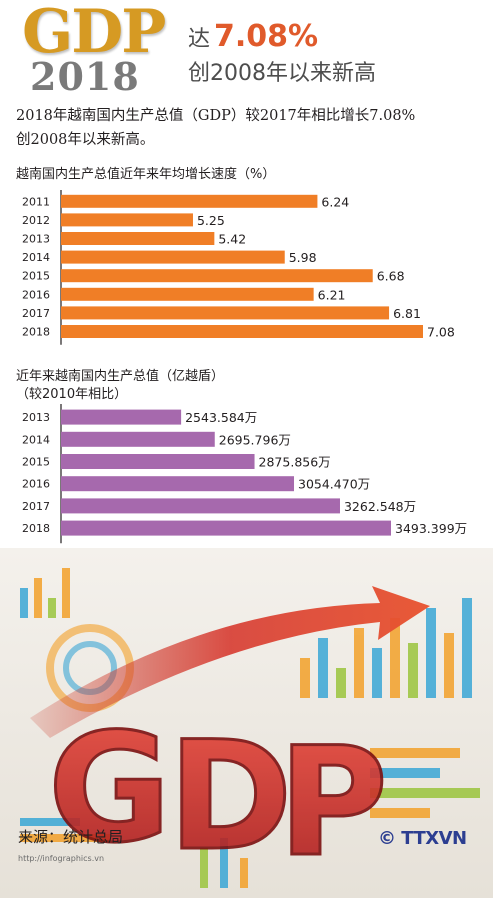 This screenshot has width=493, height=898. I want to click on headline: 达 7.08% 创2008年以来新高, so click(282, 55).